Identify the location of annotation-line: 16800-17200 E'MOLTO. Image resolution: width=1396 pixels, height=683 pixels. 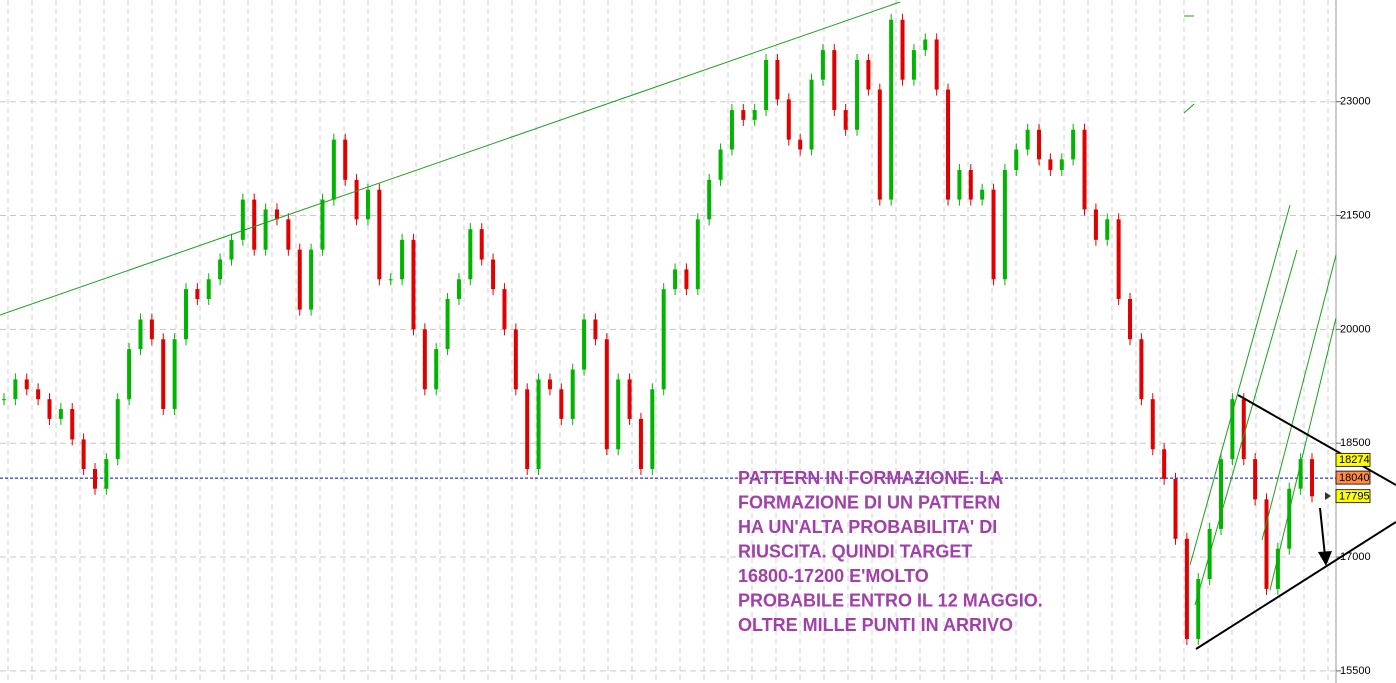
(833, 576).